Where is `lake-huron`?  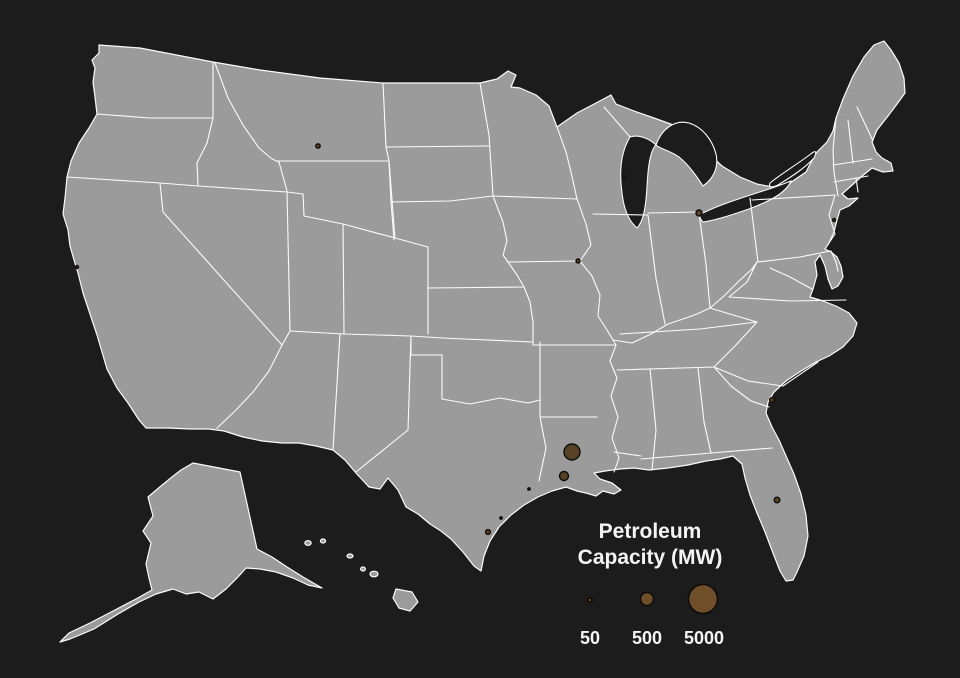 lake-huron is located at coordinates (686, 154).